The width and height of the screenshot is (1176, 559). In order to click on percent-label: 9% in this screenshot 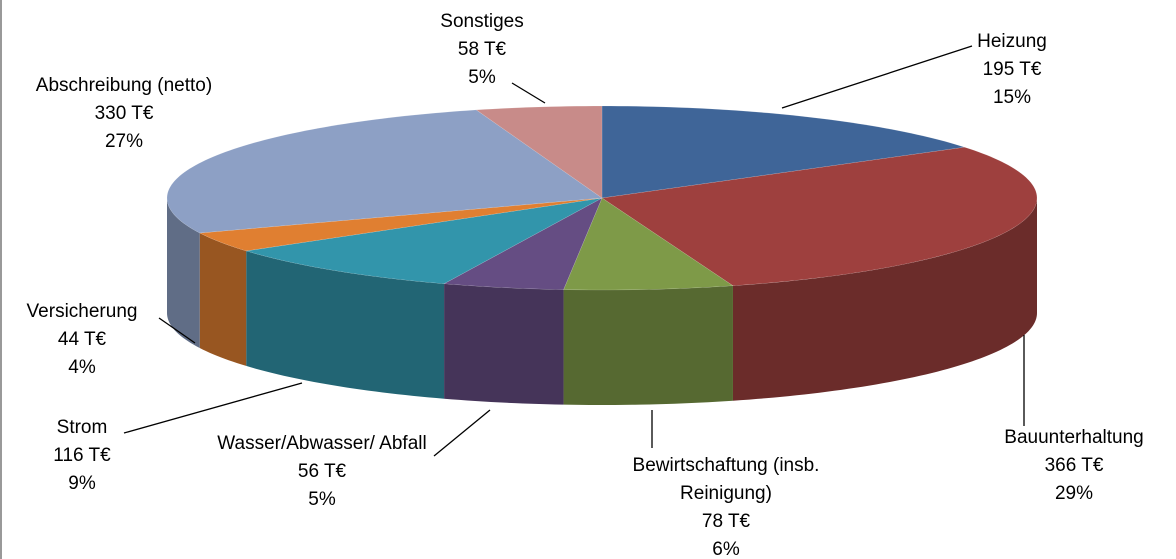, I will do `click(82, 483)`.